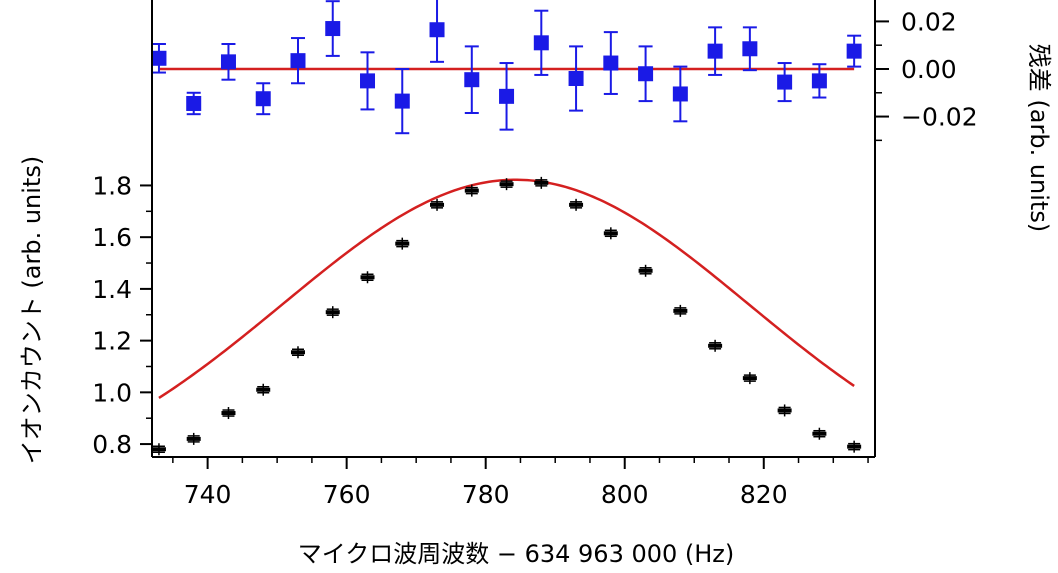 The image size is (1058, 573). What do you see at coordinates (1039, 138) in the screenshot?
I see `residual-y-axis-title: 残差 (arb. units)` at bounding box center [1039, 138].